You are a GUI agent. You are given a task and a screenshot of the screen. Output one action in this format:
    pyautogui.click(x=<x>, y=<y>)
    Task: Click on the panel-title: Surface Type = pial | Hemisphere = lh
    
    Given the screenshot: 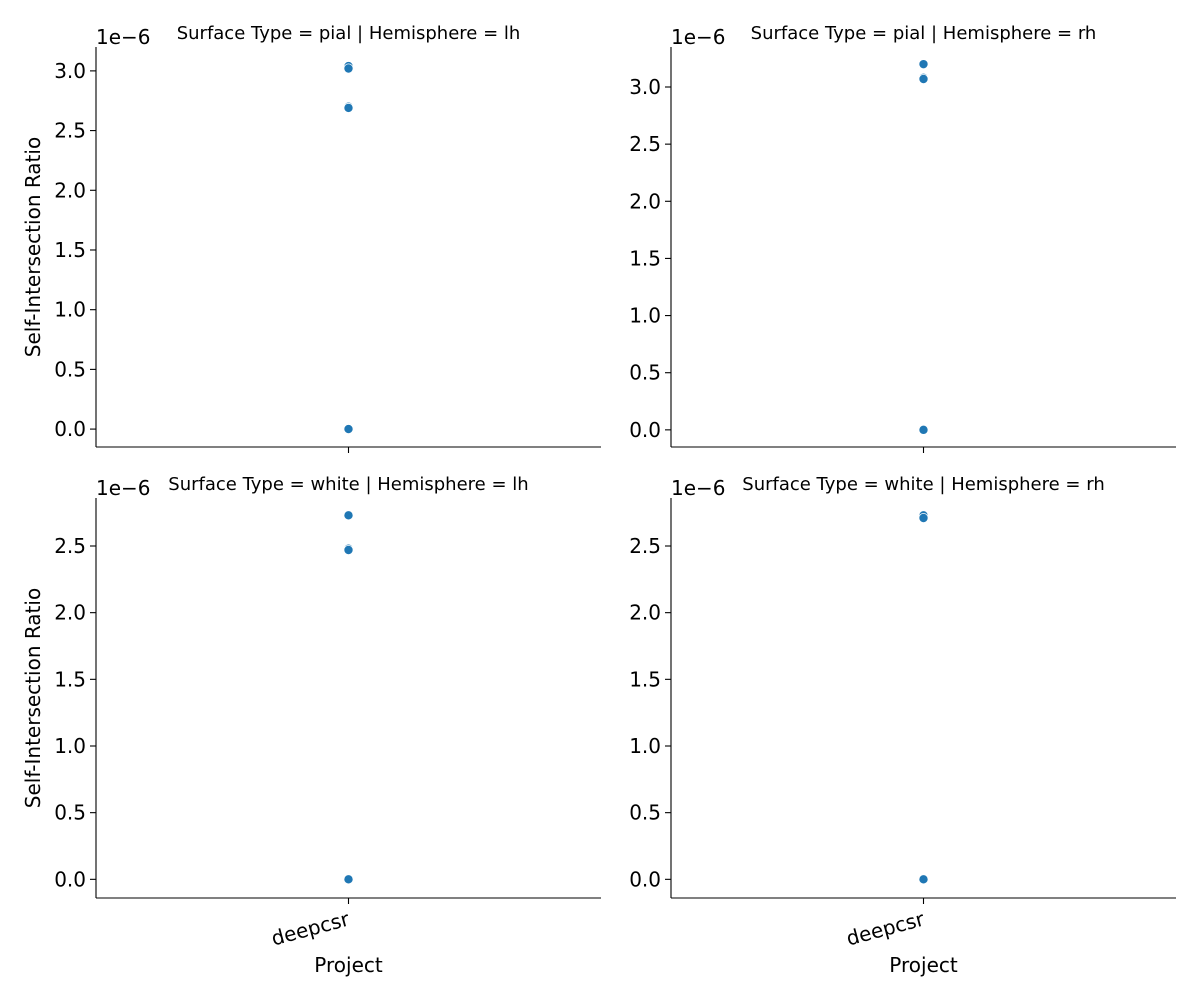 What is the action you would take?
    pyautogui.click(x=349, y=33)
    